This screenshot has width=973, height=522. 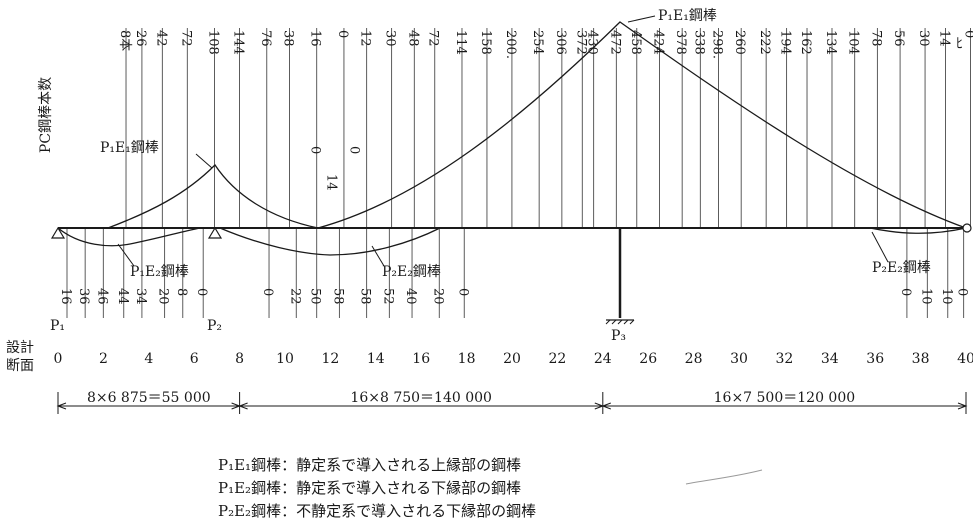 I want to click on upper-count-label: 104, so click(x=853, y=42).